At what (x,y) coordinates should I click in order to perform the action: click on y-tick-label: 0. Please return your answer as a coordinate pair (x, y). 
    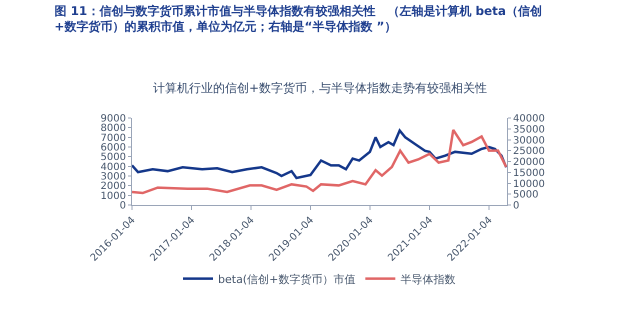
    Looking at the image, I should click on (123, 206).